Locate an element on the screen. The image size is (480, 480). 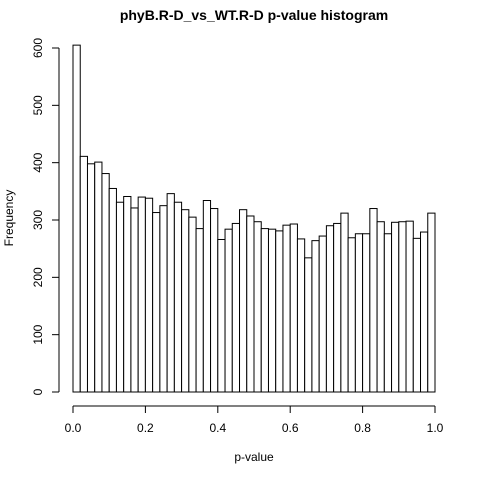
y-axis: 0 100 200 300 400 500 600 is located at coordinates (45, 216).